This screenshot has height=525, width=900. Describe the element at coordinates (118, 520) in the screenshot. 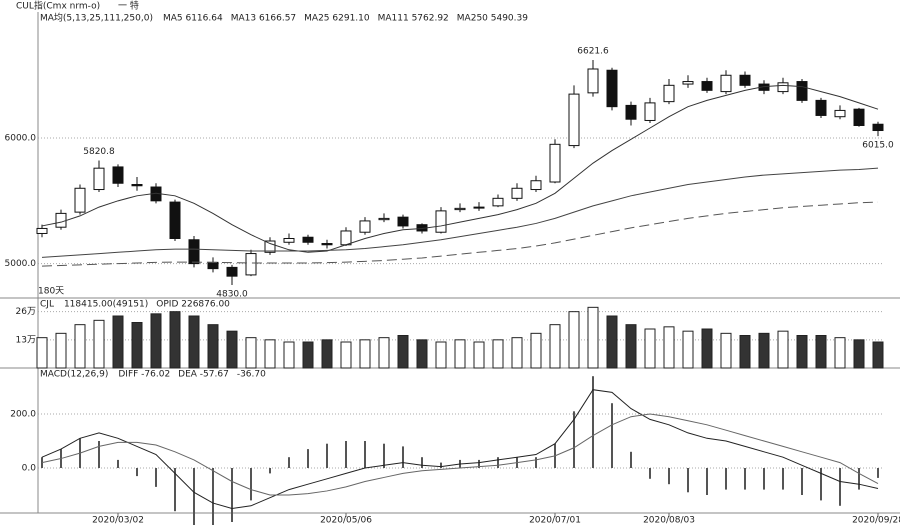

I see `x-tick-label: 2020/03/02` at that location.